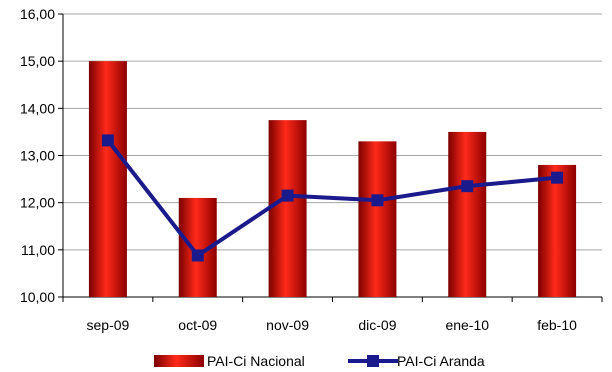 Image resolution: width=612 pixels, height=372 pixels. What do you see at coordinates (37, 61) in the screenshot?
I see `y-tick-label: 15,00` at bounding box center [37, 61].